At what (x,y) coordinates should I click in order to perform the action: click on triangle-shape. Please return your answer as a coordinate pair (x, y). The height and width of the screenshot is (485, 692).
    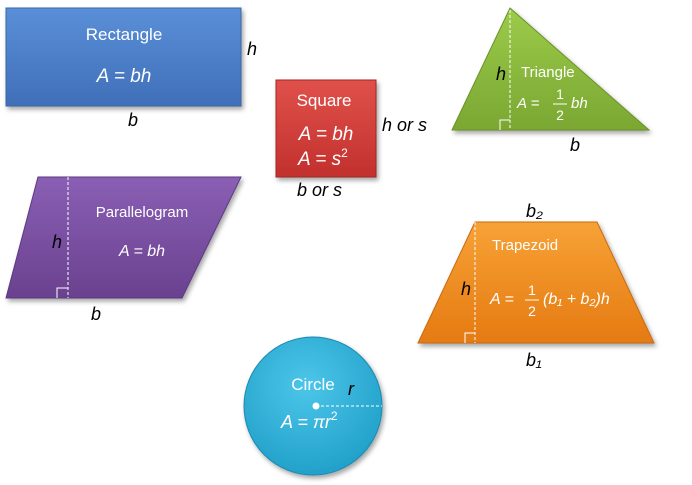
    Looking at the image, I should click on (551, 69).